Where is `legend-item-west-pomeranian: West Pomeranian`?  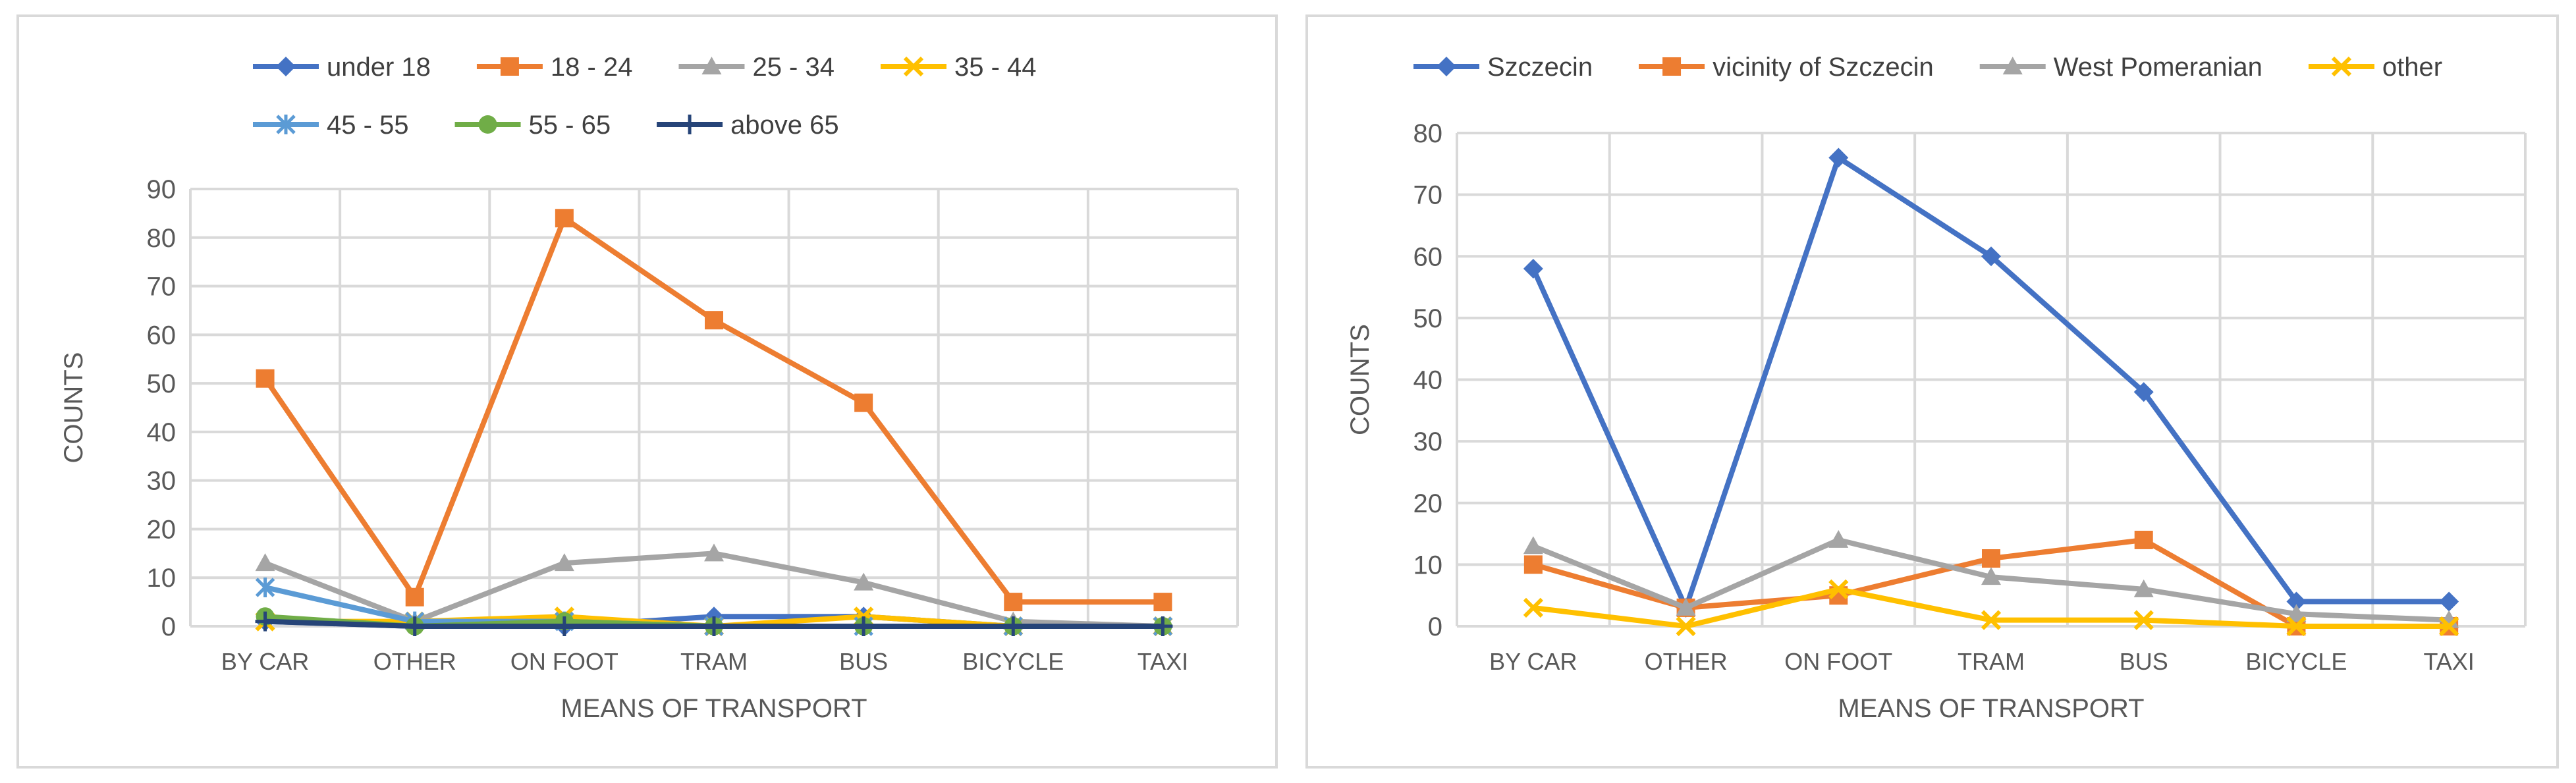 legend-item-west-pomeranian: West Pomeranian is located at coordinates (2120, 67).